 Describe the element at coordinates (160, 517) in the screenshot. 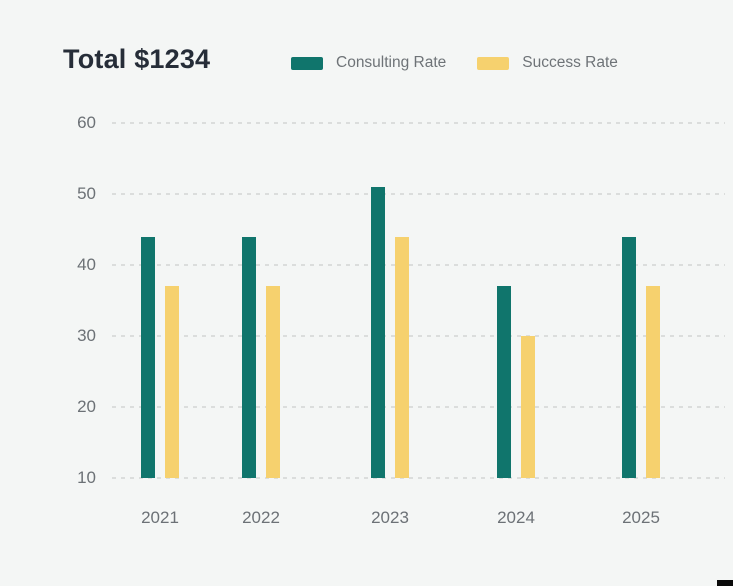

I see `x-tick-label: 2021` at that location.